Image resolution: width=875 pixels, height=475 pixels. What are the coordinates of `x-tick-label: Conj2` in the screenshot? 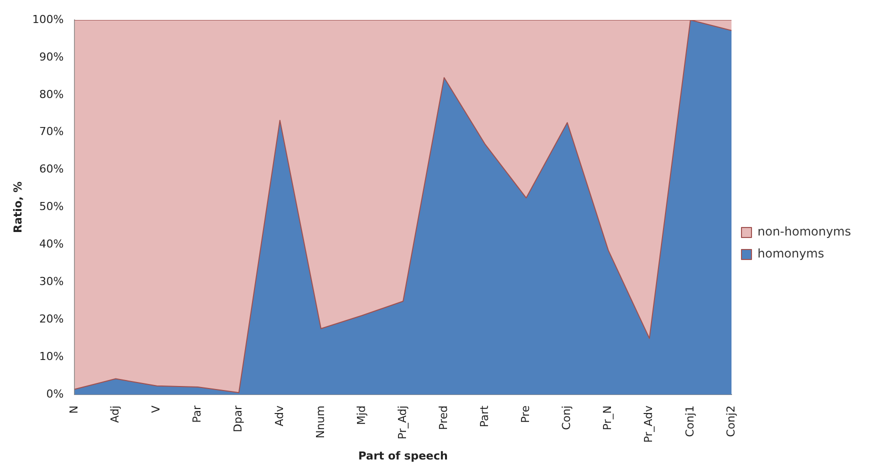 It's located at (731, 421).